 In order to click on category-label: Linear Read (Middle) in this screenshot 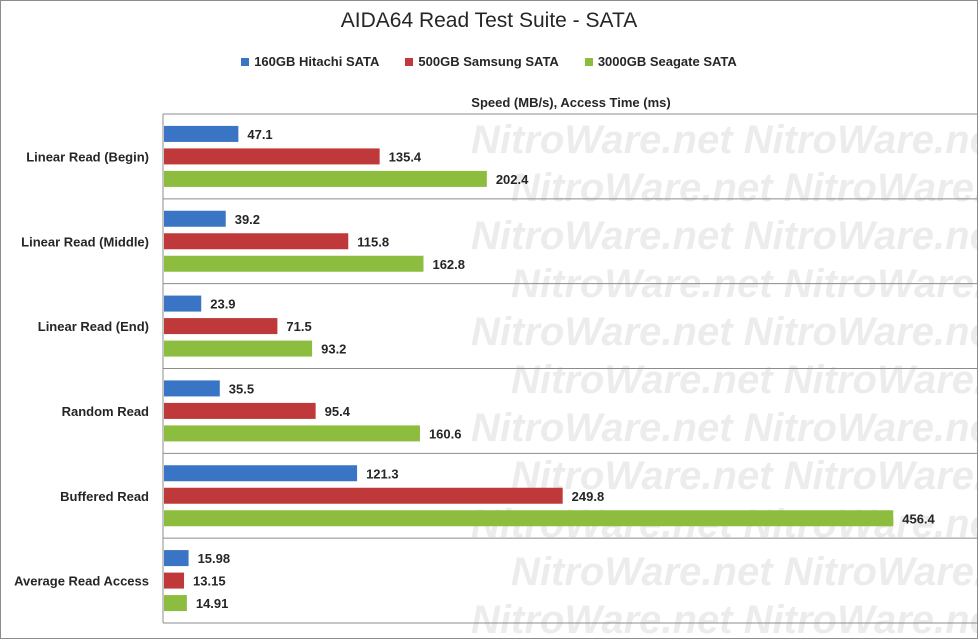, I will do `click(85, 241)`.